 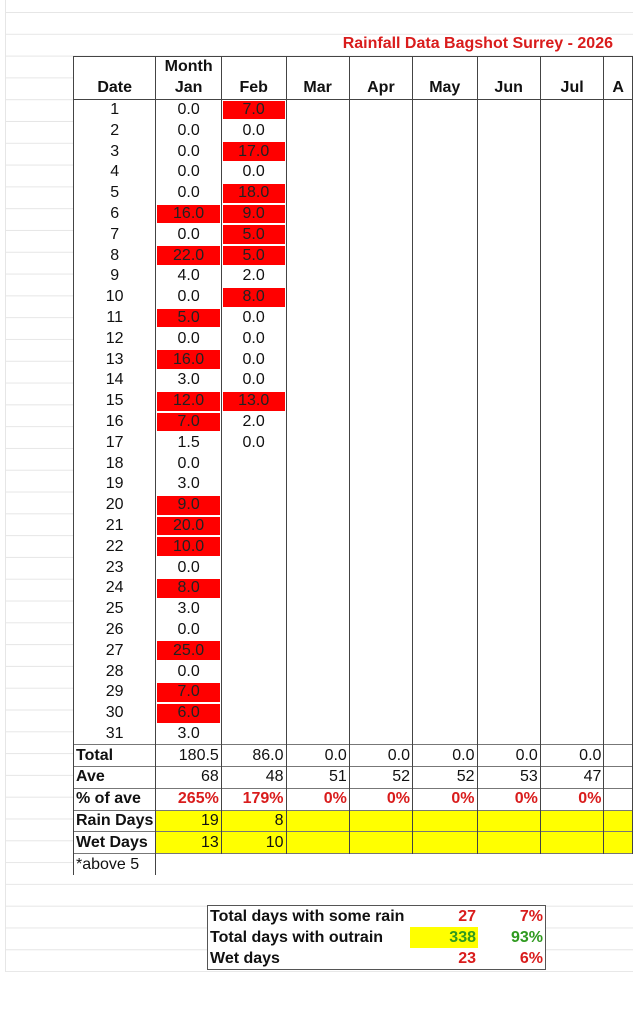 I want to click on jan-value-cell: 5.0, so click(x=188, y=318).